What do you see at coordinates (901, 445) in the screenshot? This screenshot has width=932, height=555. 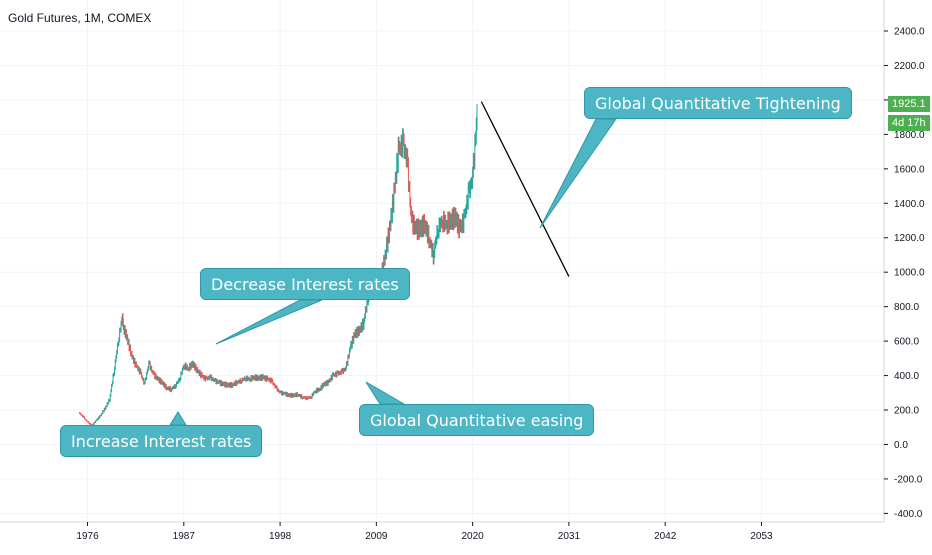 I see `y-tick-label: 0.0` at bounding box center [901, 445].